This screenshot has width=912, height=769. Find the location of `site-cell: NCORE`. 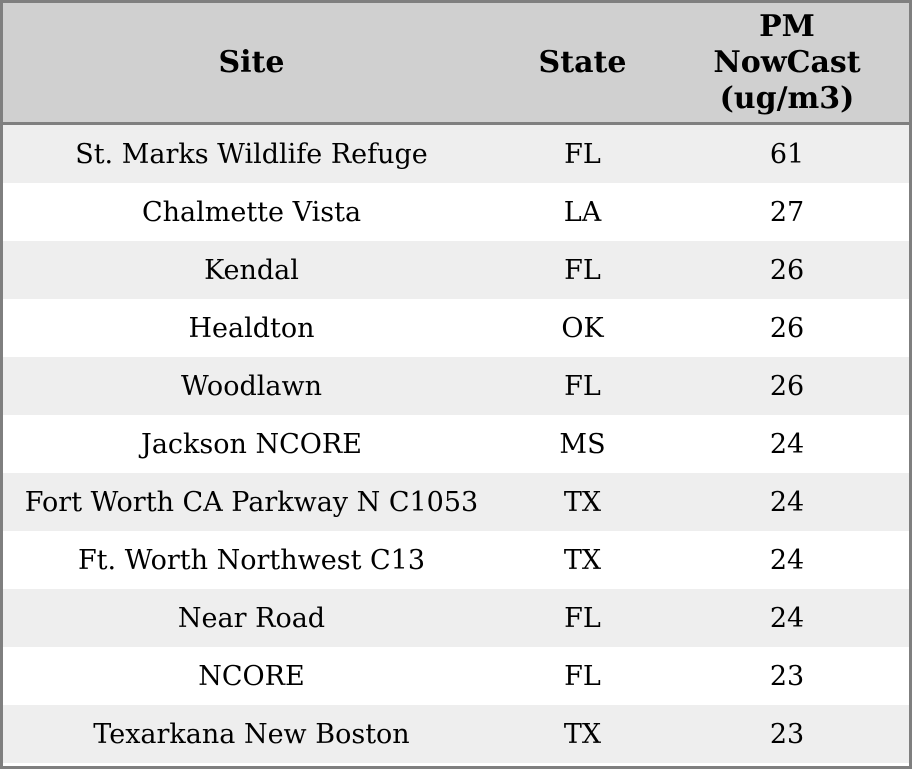

site-cell: NCORE is located at coordinates (251, 676).